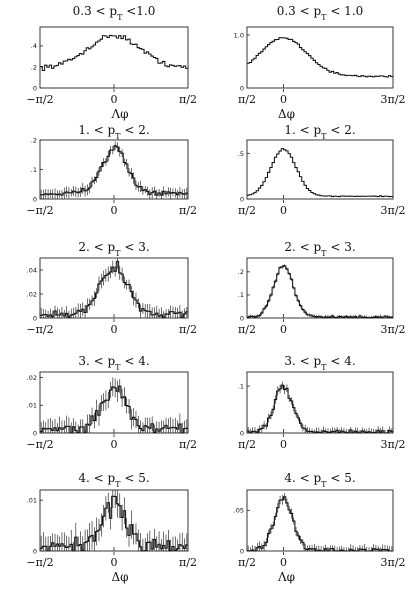 This screenshot has width=415, height=592. I want to click on y-tick-label: .2, so click(241, 272).